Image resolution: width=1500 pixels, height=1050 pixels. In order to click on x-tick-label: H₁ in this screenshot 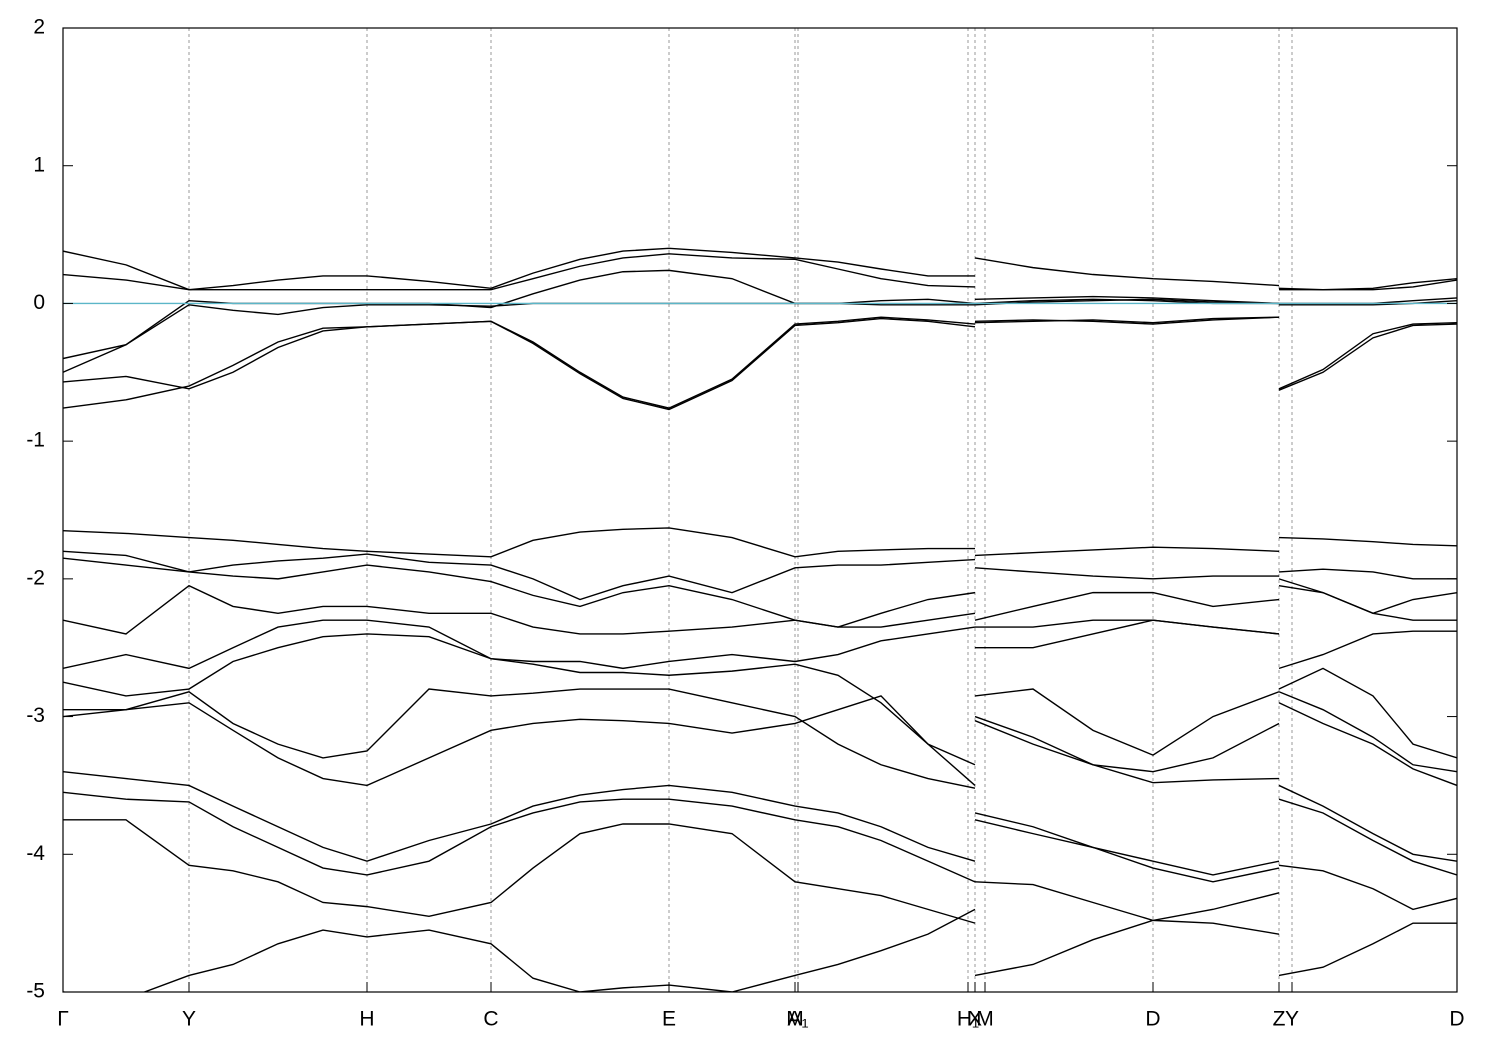, I will do `click(968, 1019)`.